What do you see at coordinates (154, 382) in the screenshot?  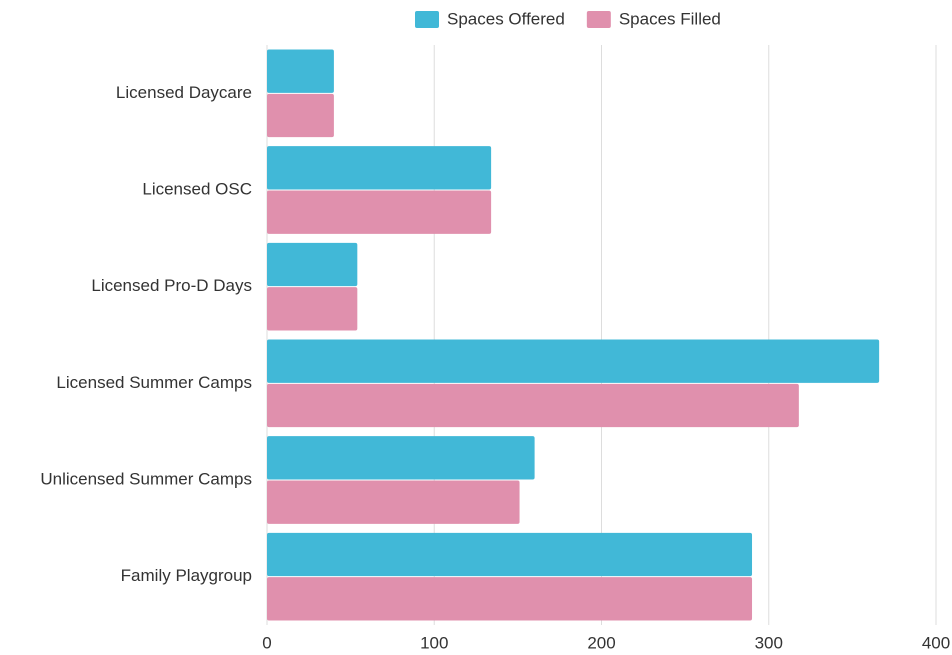 I see `y-tick-label: Licensed Summer Camps` at bounding box center [154, 382].